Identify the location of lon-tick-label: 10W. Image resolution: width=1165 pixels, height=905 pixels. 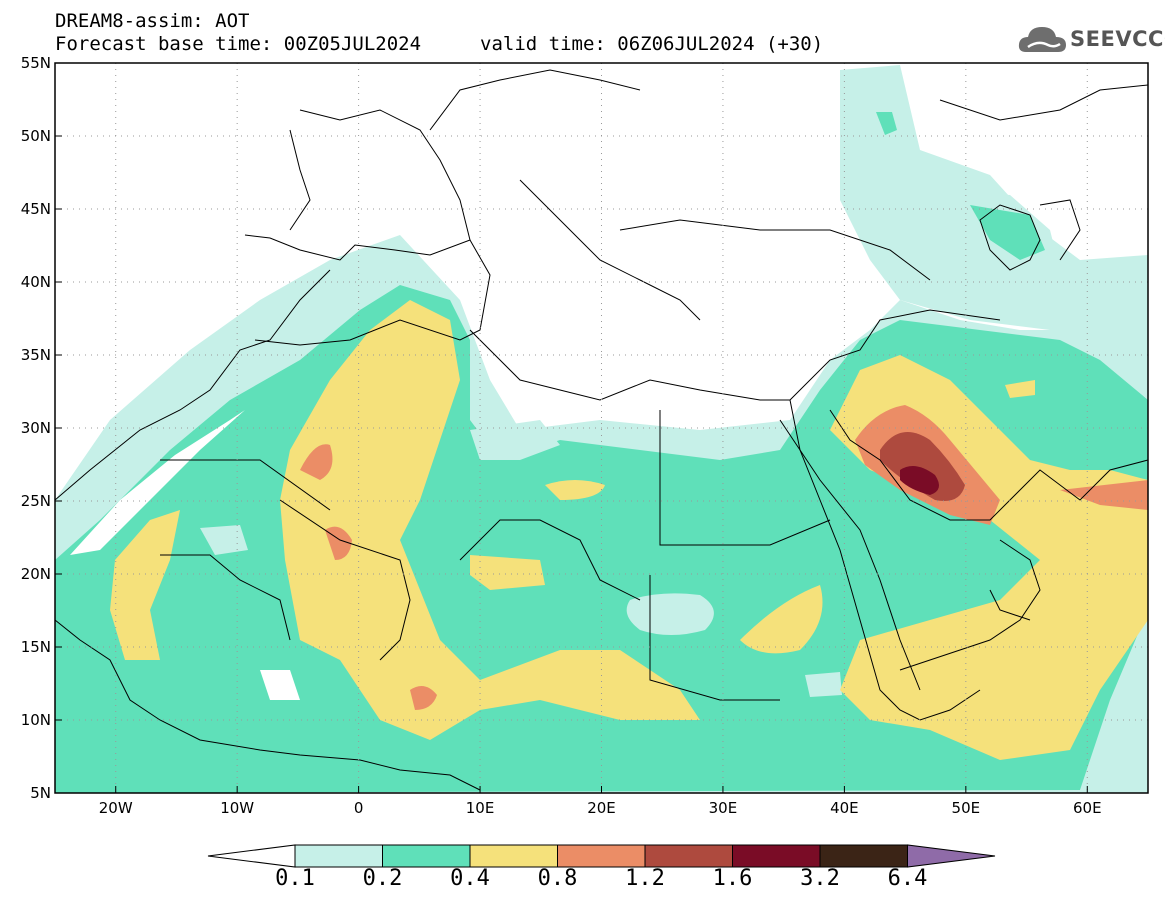
(237, 808).